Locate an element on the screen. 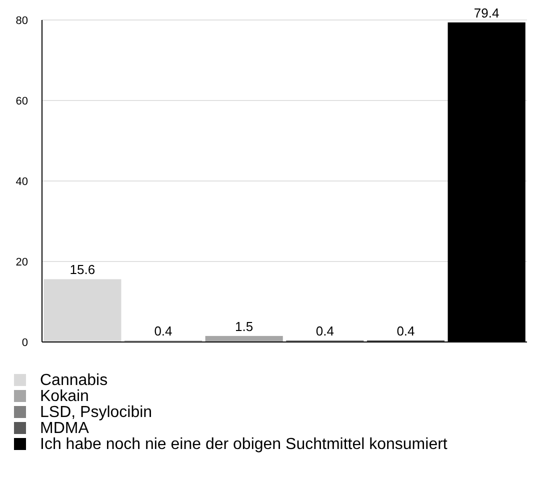  y-tick-label: 40 is located at coordinates (22, 182).